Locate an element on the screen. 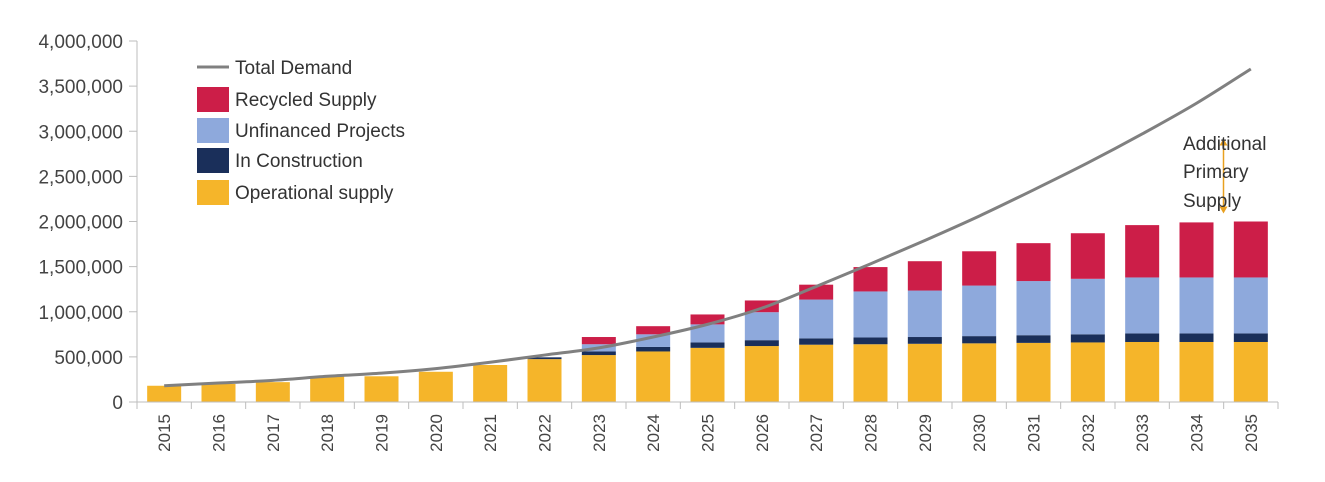 This screenshot has height=482, width=1325. bar-operational-supply-2035 is located at coordinates (1250, 371).